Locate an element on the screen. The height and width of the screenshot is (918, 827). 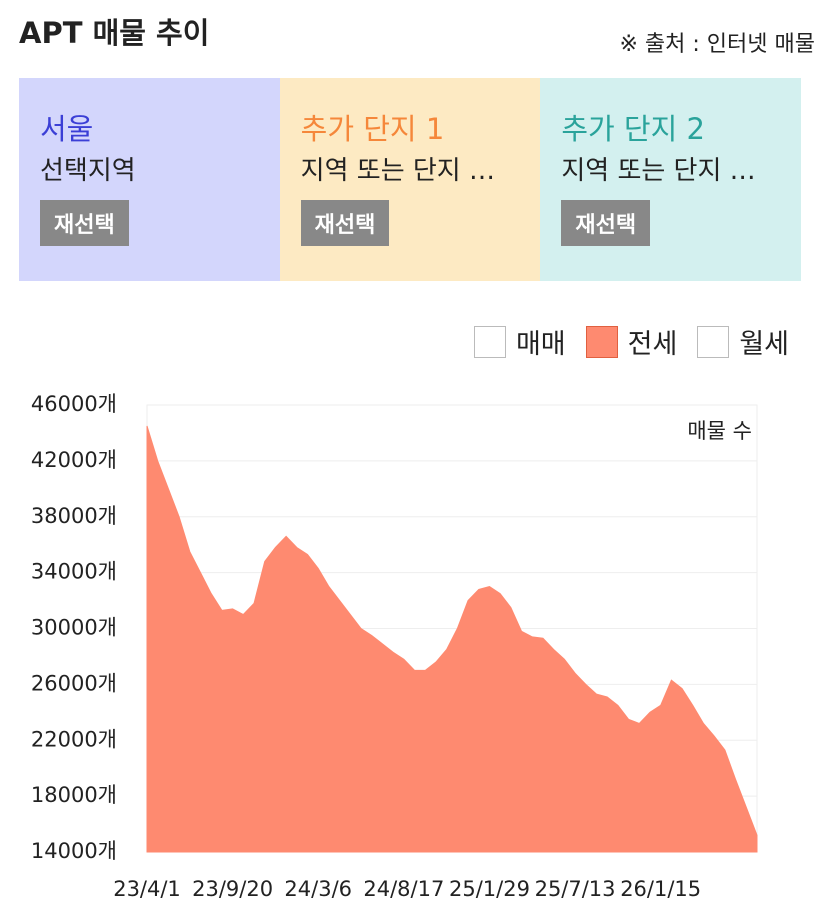
y-tick-label: 14000개 is located at coordinates (74, 851).